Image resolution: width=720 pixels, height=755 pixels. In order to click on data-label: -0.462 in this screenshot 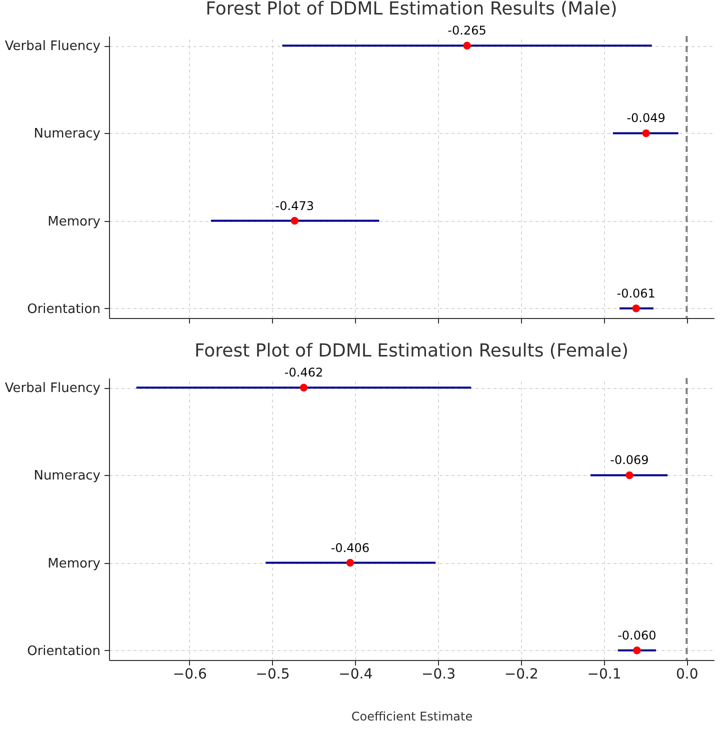, I will do `click(304, 373)`.